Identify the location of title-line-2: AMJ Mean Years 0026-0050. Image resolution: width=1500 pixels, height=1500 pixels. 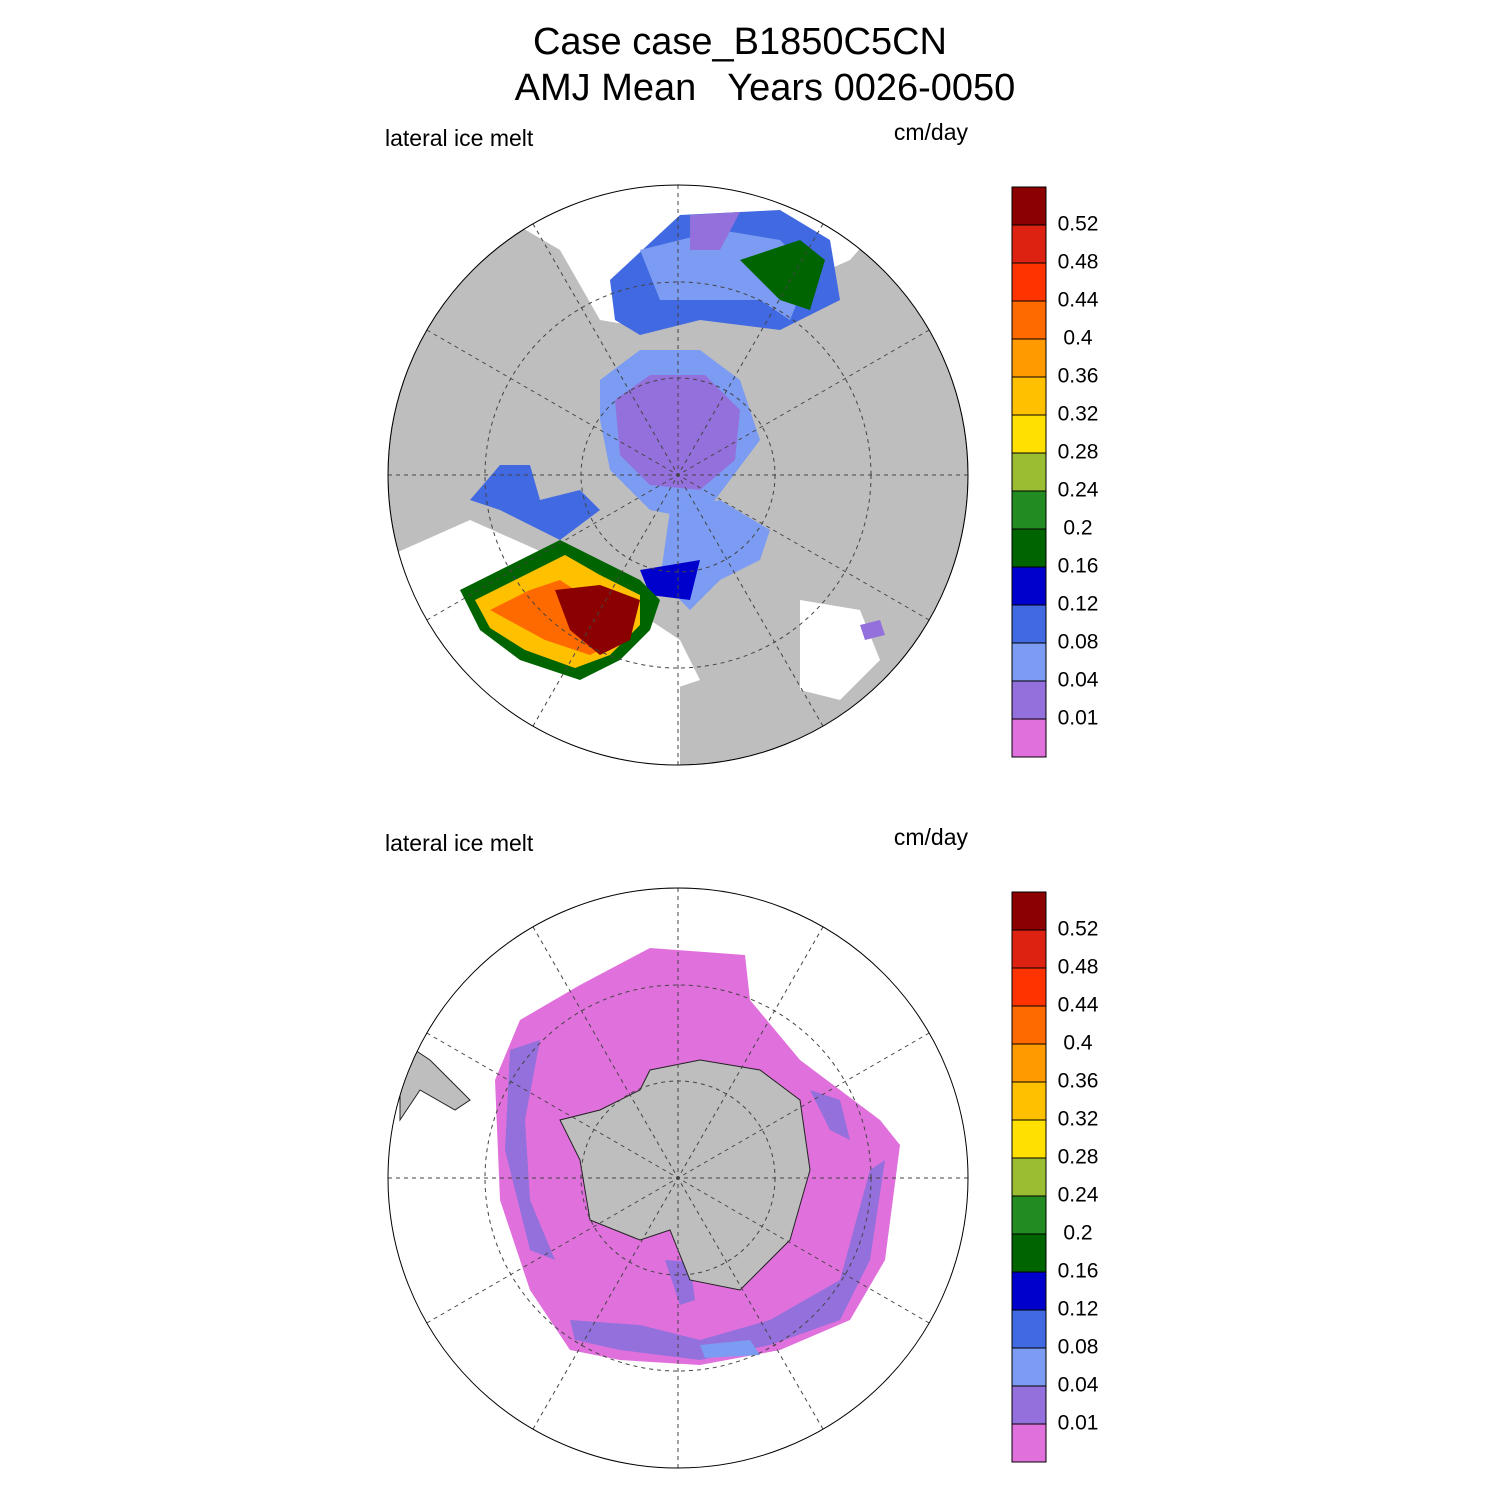
(765, 88).